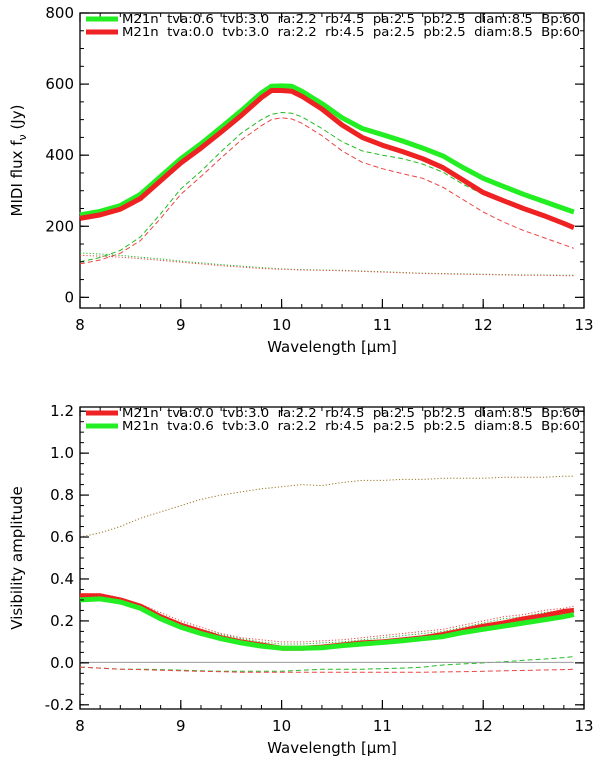 The width and height of the screenshot is (600, 761). Describe the element at coordinates (326, 506) in the screenshot. I see `visibility-series-upper-dotted-vis` at that location.